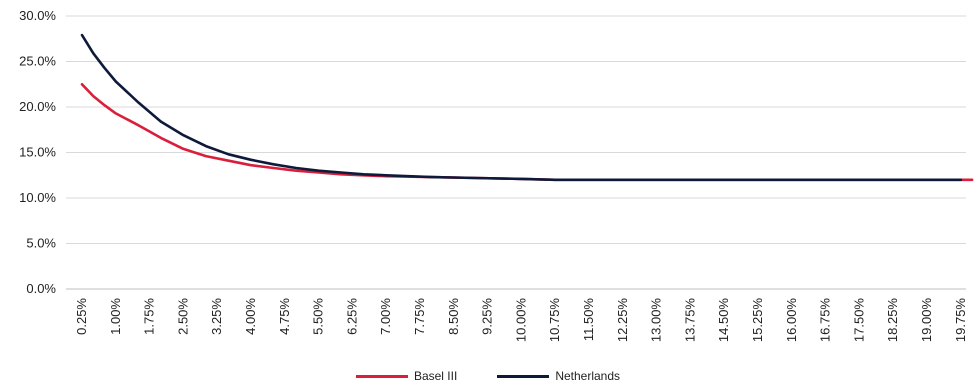  What do you see at coordinates (250, 316) in the screenshot?
I see `x-tick-label: 4.00%` at bounding box center [250, 316].